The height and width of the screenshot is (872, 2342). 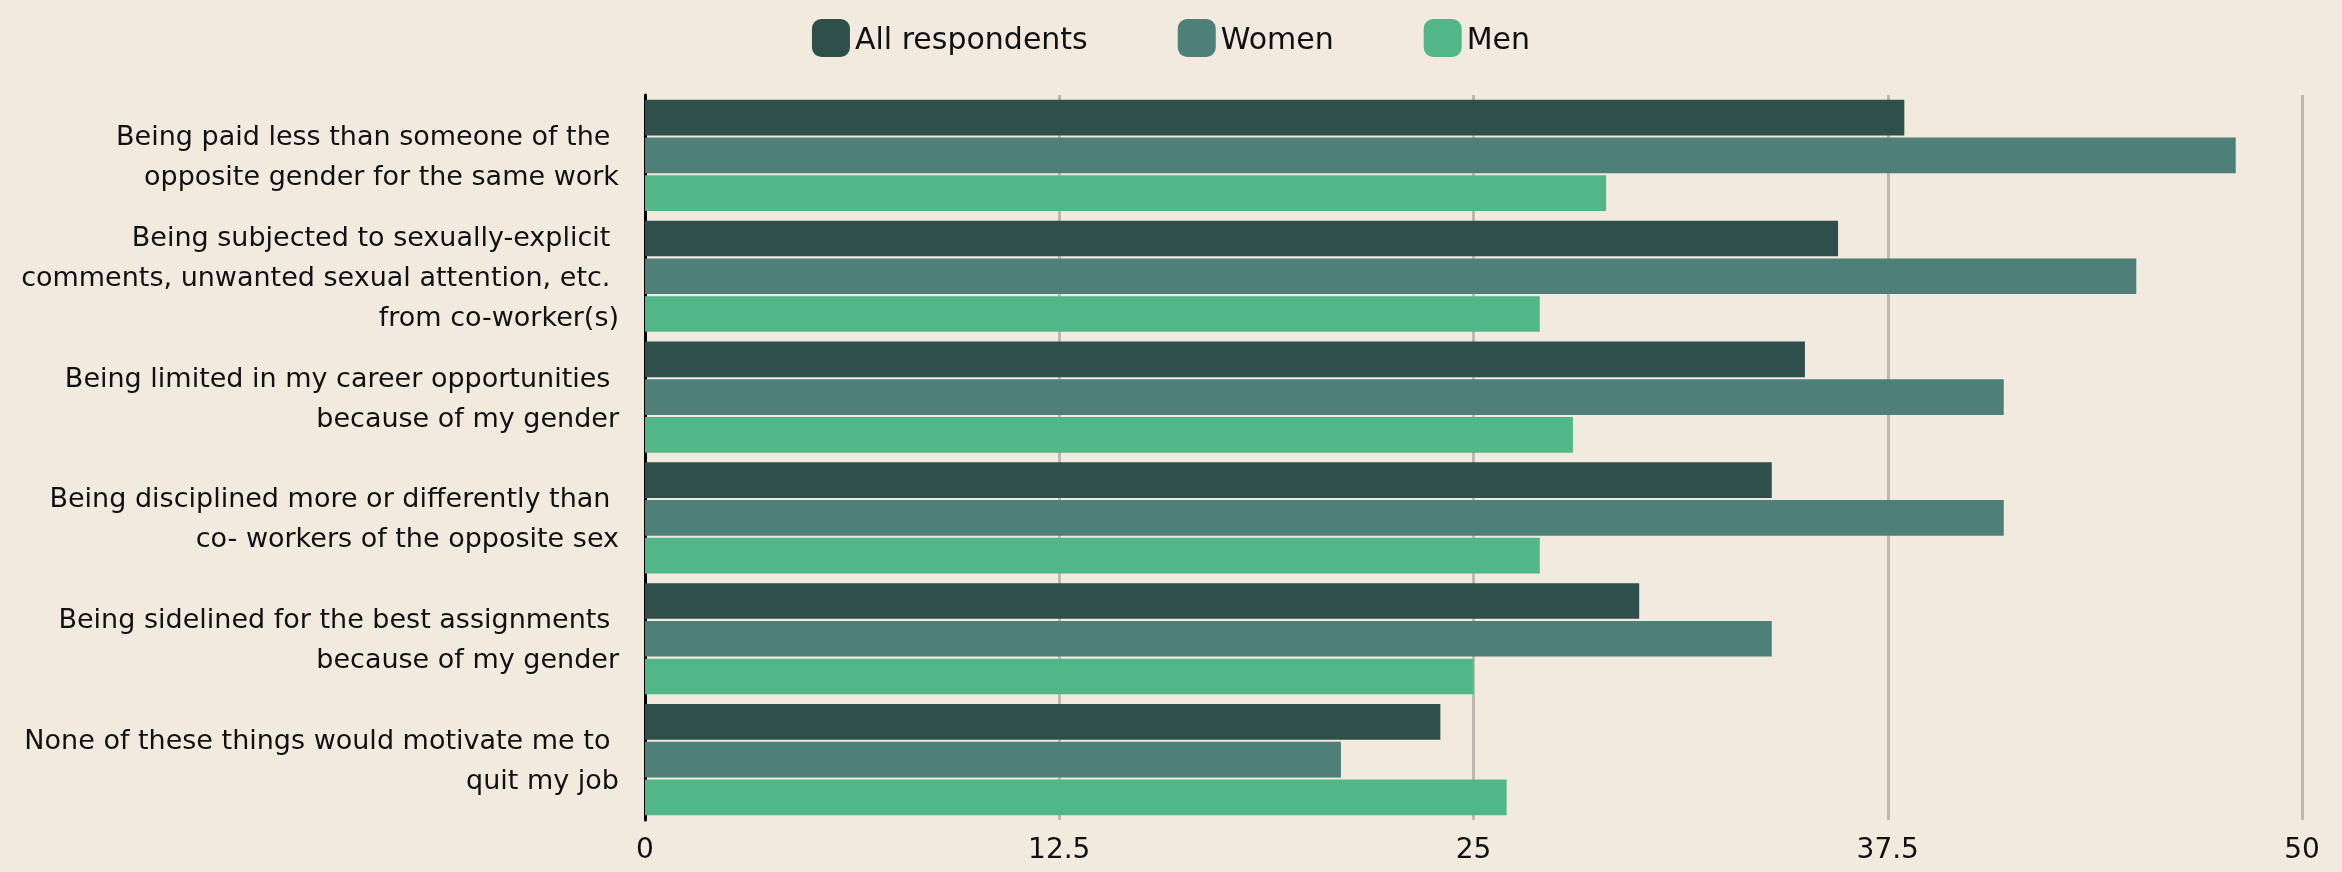 I want to click on y-tick-label: Being disciplined more or differently than co- workers of the opposite sex, so click(x=334, y=518).